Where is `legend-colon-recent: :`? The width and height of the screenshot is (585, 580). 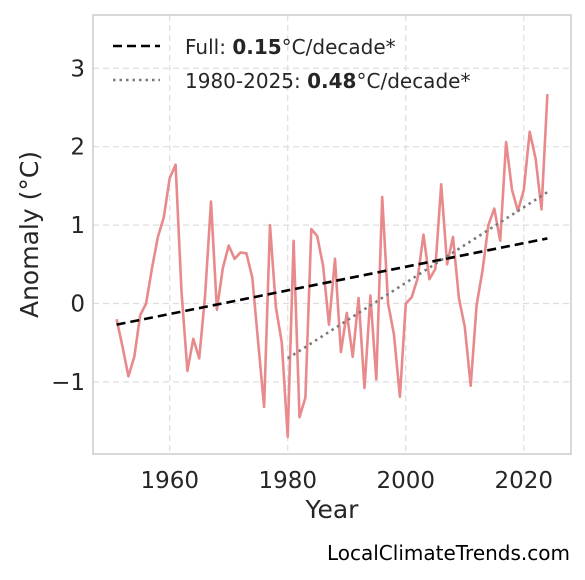
legend-colon-recent: : is located at coordinates (300, 81).